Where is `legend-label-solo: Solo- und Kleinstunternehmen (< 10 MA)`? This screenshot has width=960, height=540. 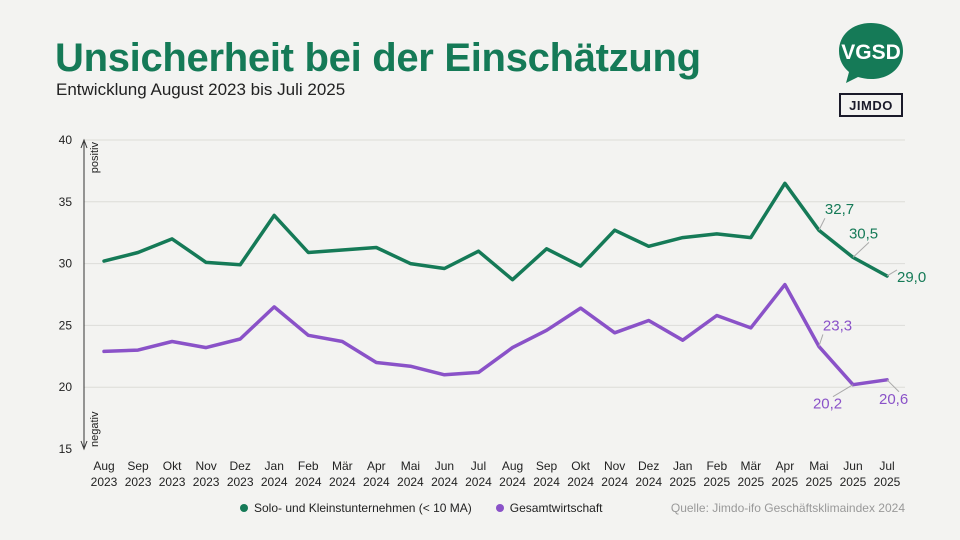 legend-label-solo: Solo- und Kleinstunternehmen (< 10 MA) is located at coordinates (363, 508).